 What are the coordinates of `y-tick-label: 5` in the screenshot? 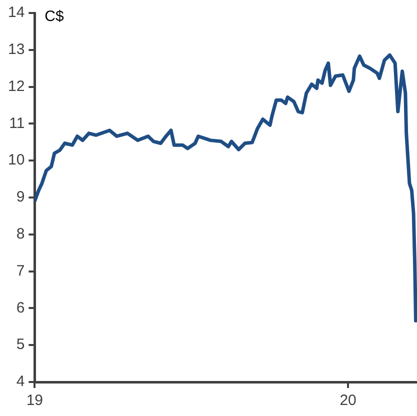 It's located at (20, 345).